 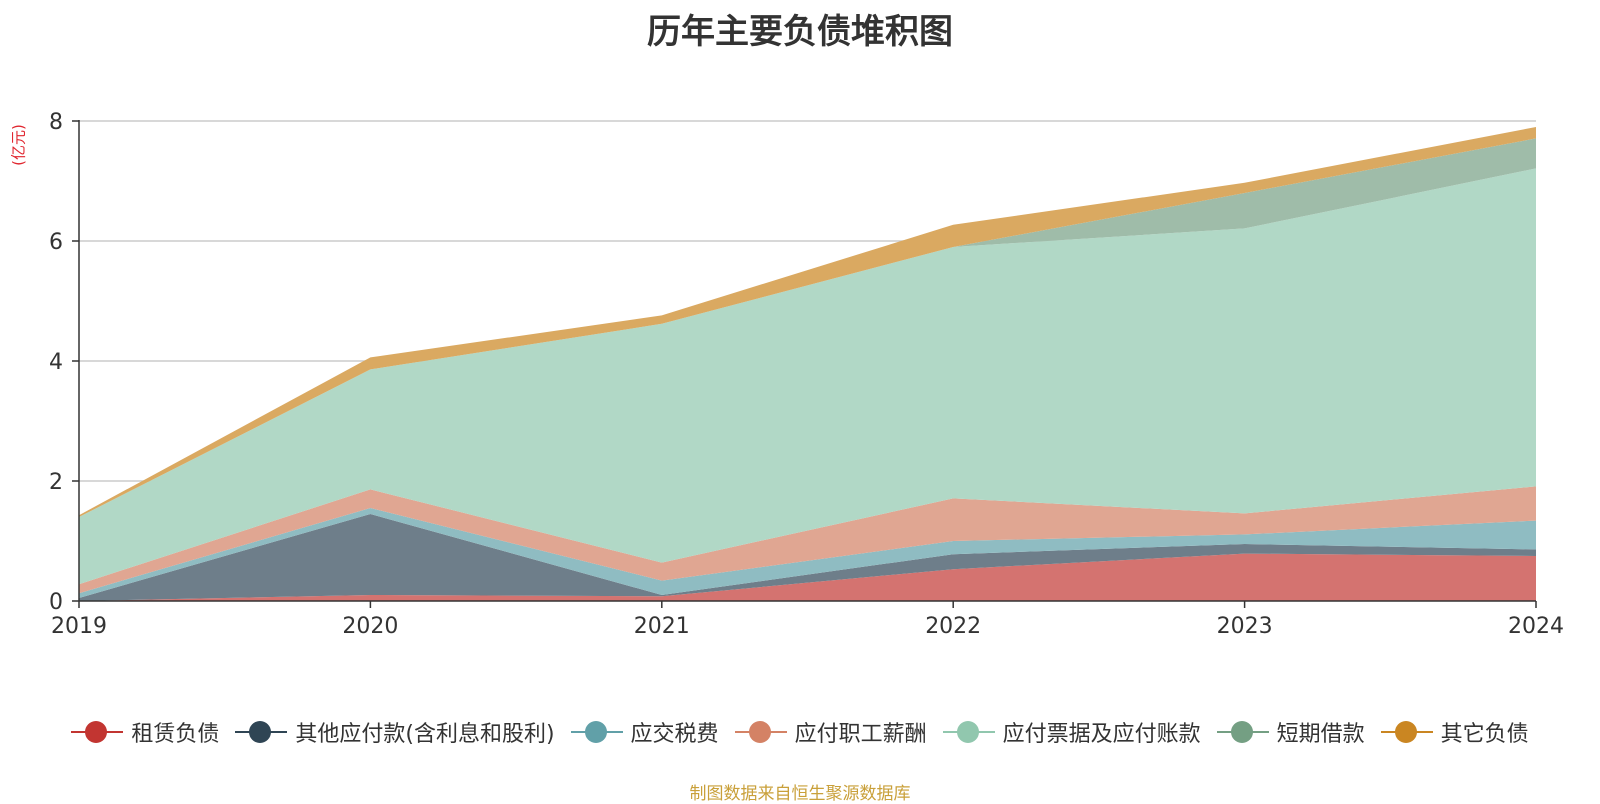 What do you see at coordinates (370, 626) in the screenshot?
I see `x-tick-label: 2020` at bounding box center [370, 626].